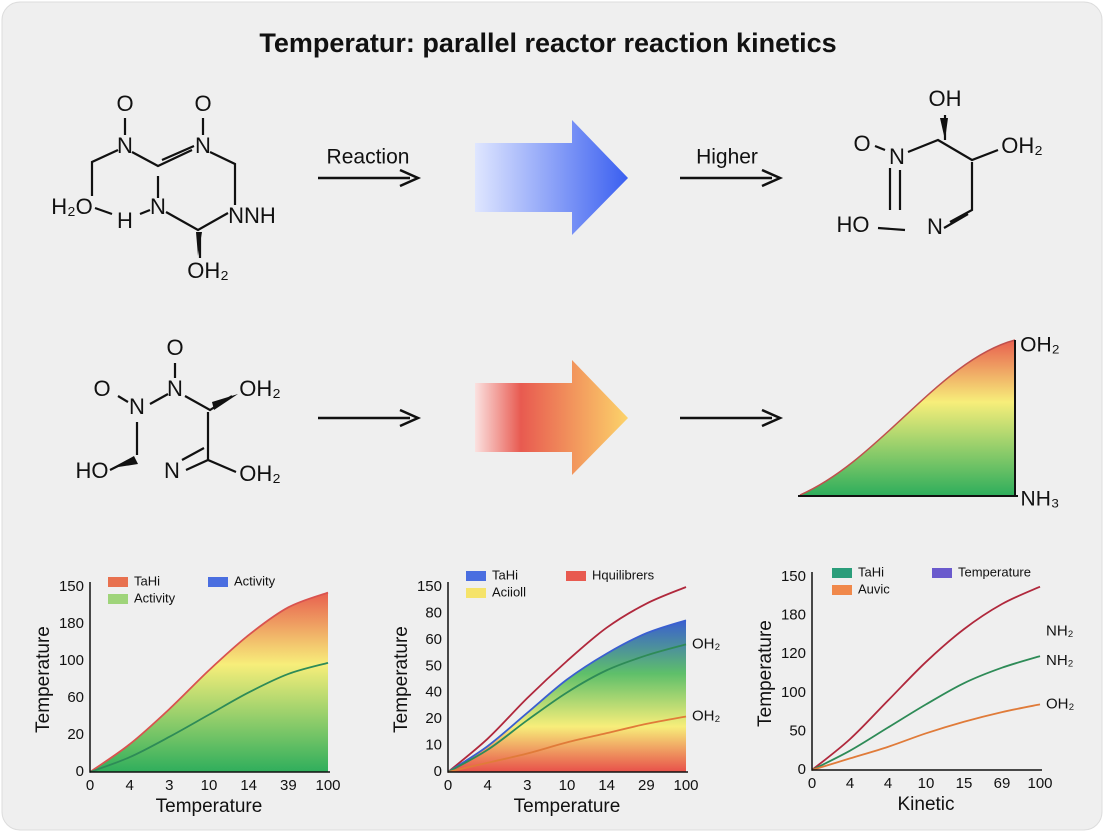 The height and width of the screenshot is (832, 1104). Describe the element at coordinates (1002, 783) in the screenshot. I see `x-tick-label: 69` at that location.